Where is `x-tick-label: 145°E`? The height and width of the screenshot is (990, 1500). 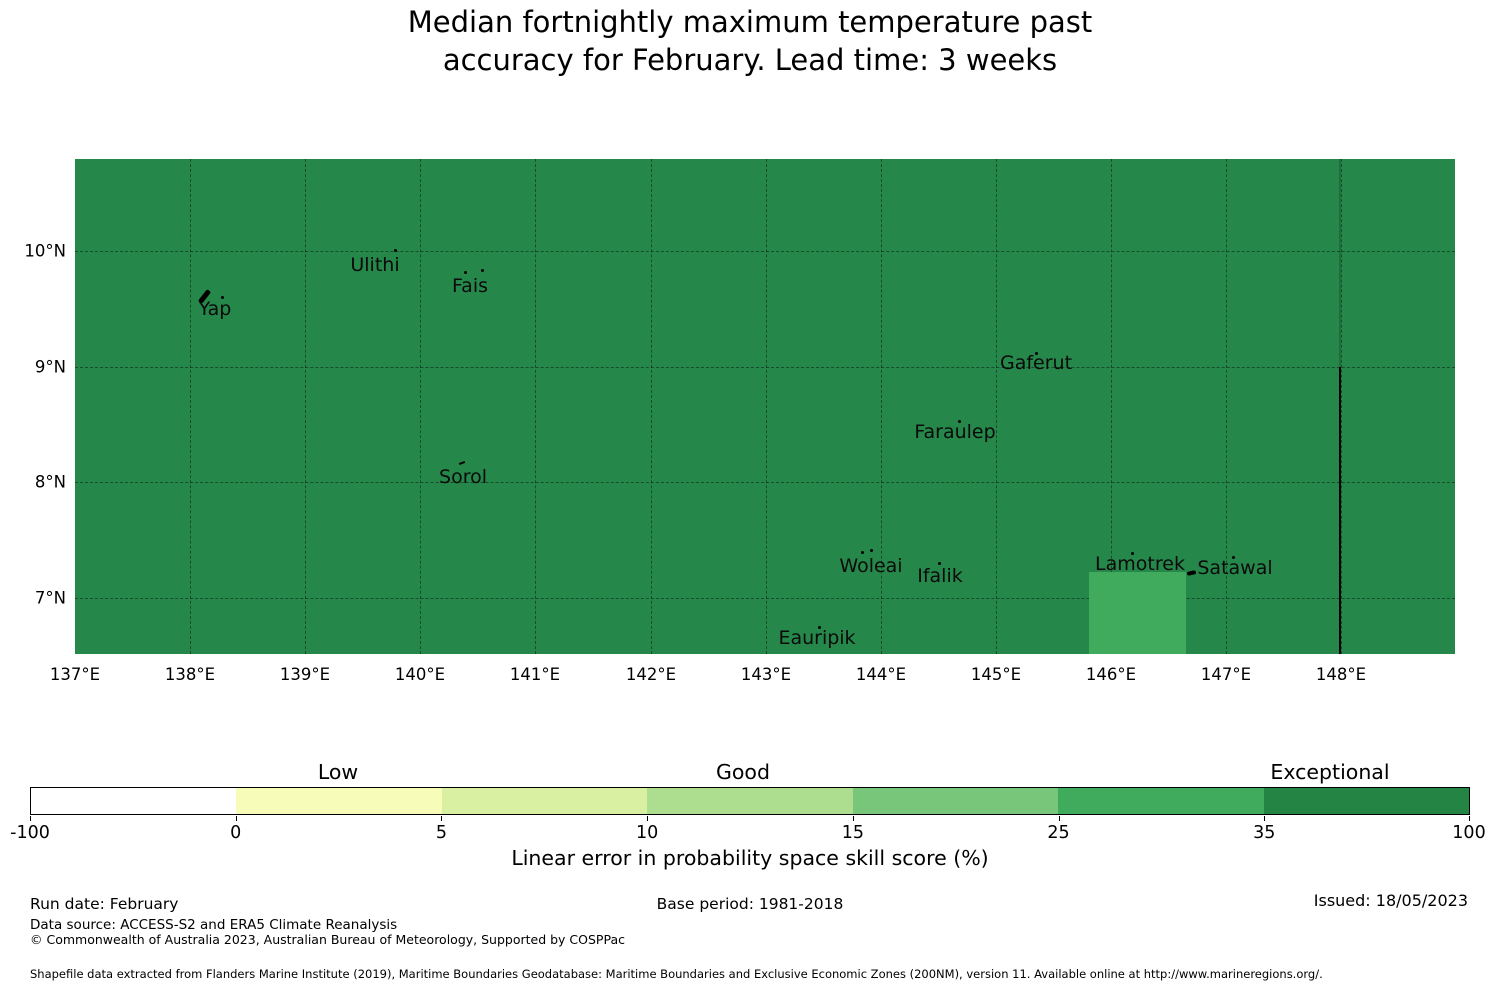
x-tick-label: 145°E is located at coordinates (996, 674).